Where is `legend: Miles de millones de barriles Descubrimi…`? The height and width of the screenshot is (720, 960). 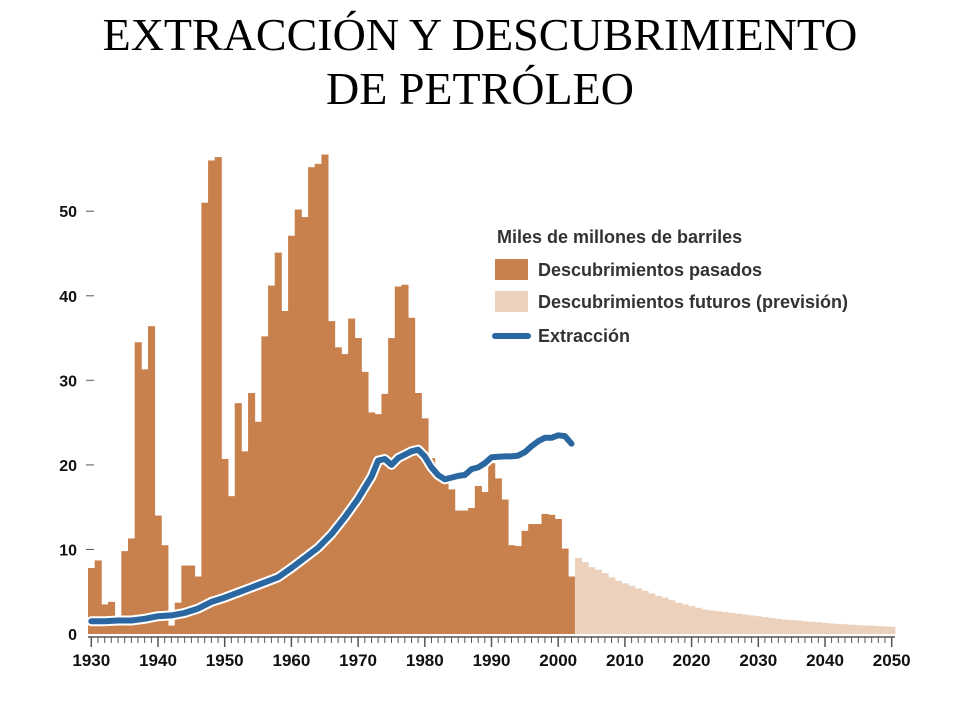
legend: Miles de millones de barriles Descubrimi… is located at coordinates (670, 286).